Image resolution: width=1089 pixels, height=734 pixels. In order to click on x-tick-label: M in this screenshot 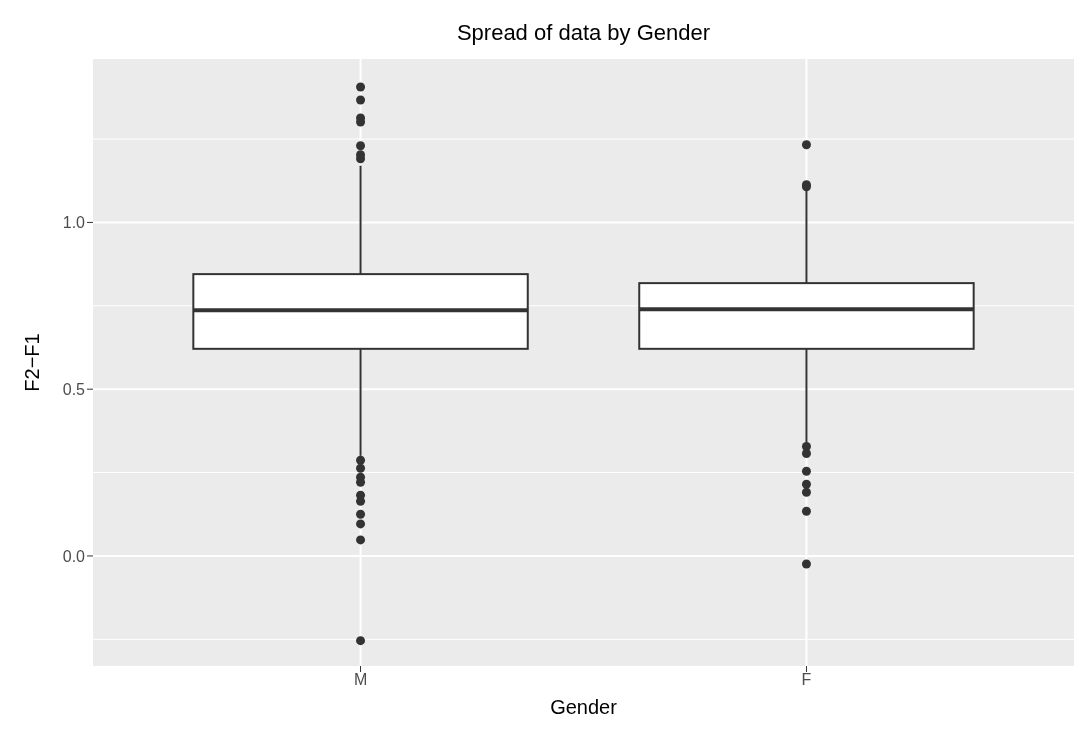, I will do `click(360, 680)`.